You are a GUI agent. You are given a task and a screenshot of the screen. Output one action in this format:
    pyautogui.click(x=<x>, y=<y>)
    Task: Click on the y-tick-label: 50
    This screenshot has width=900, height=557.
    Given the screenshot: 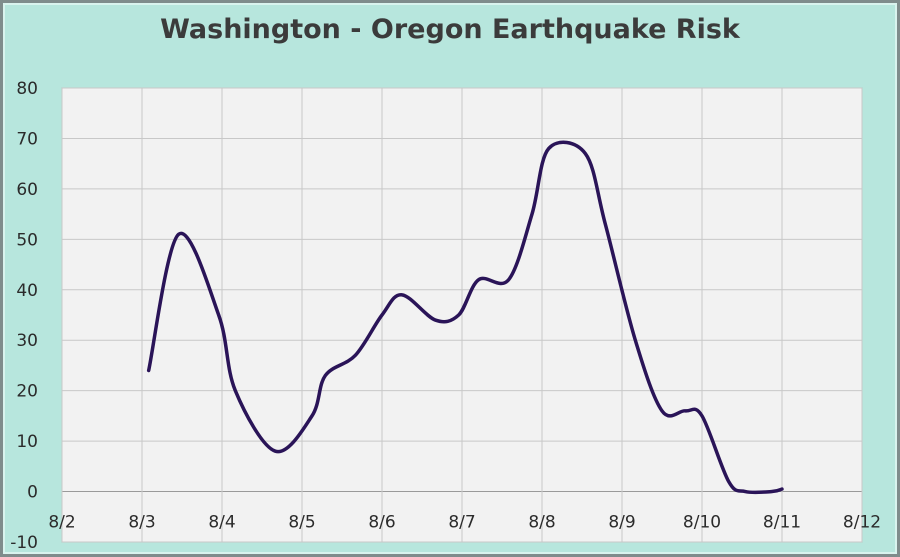 What is the action you would take?
    pyautogui.click(x=27, y=240)
    